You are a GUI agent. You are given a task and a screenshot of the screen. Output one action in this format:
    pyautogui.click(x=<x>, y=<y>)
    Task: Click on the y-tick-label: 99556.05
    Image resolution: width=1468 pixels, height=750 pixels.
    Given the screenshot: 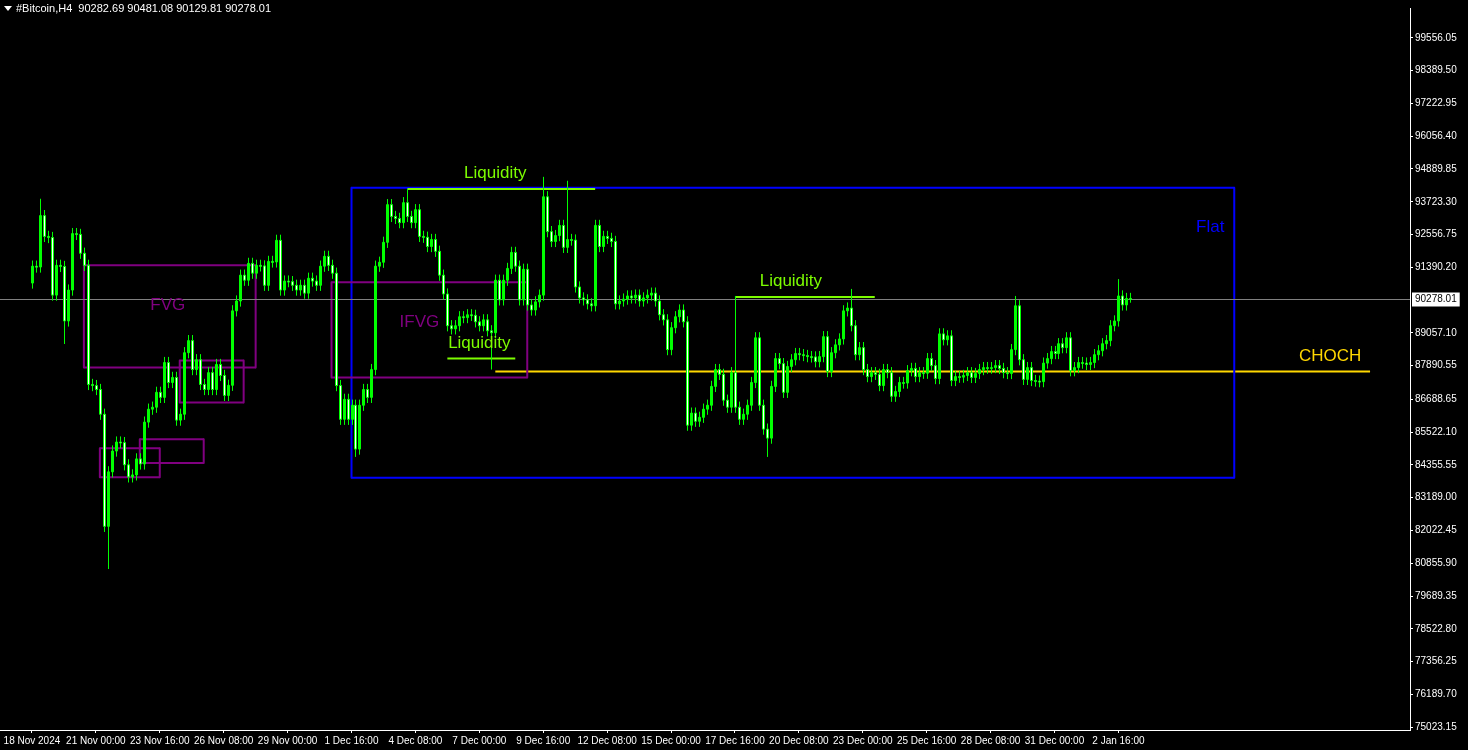 What is the action you would take?
    pyautogui.click(x=1436, y=37)
    